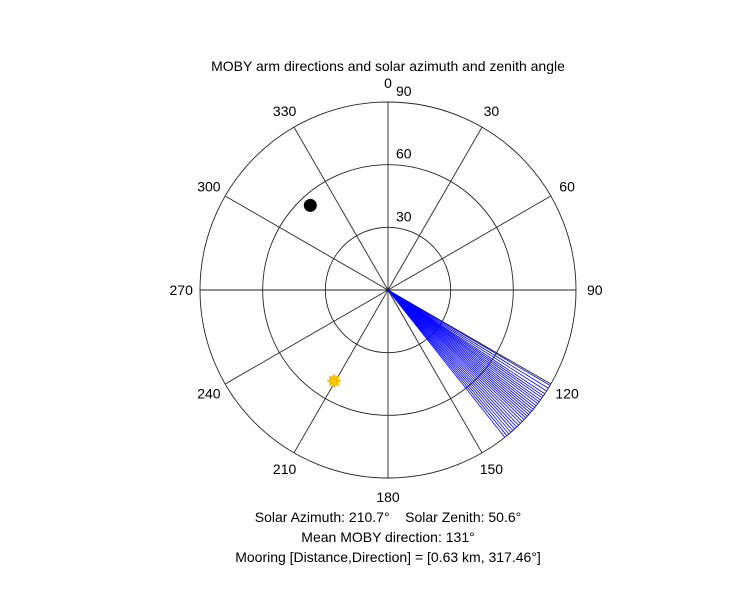 The height and width of the screenshot is (600, 750). Describe the element at coordinates (182, 290) in the screenshot. I see `theta-tick-label: 270` at that location.